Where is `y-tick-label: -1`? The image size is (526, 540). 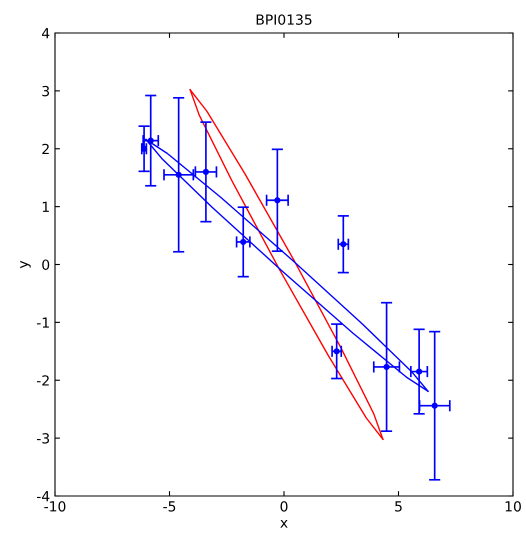 y-tick-label: -1 is located at coordinates (42, 323).